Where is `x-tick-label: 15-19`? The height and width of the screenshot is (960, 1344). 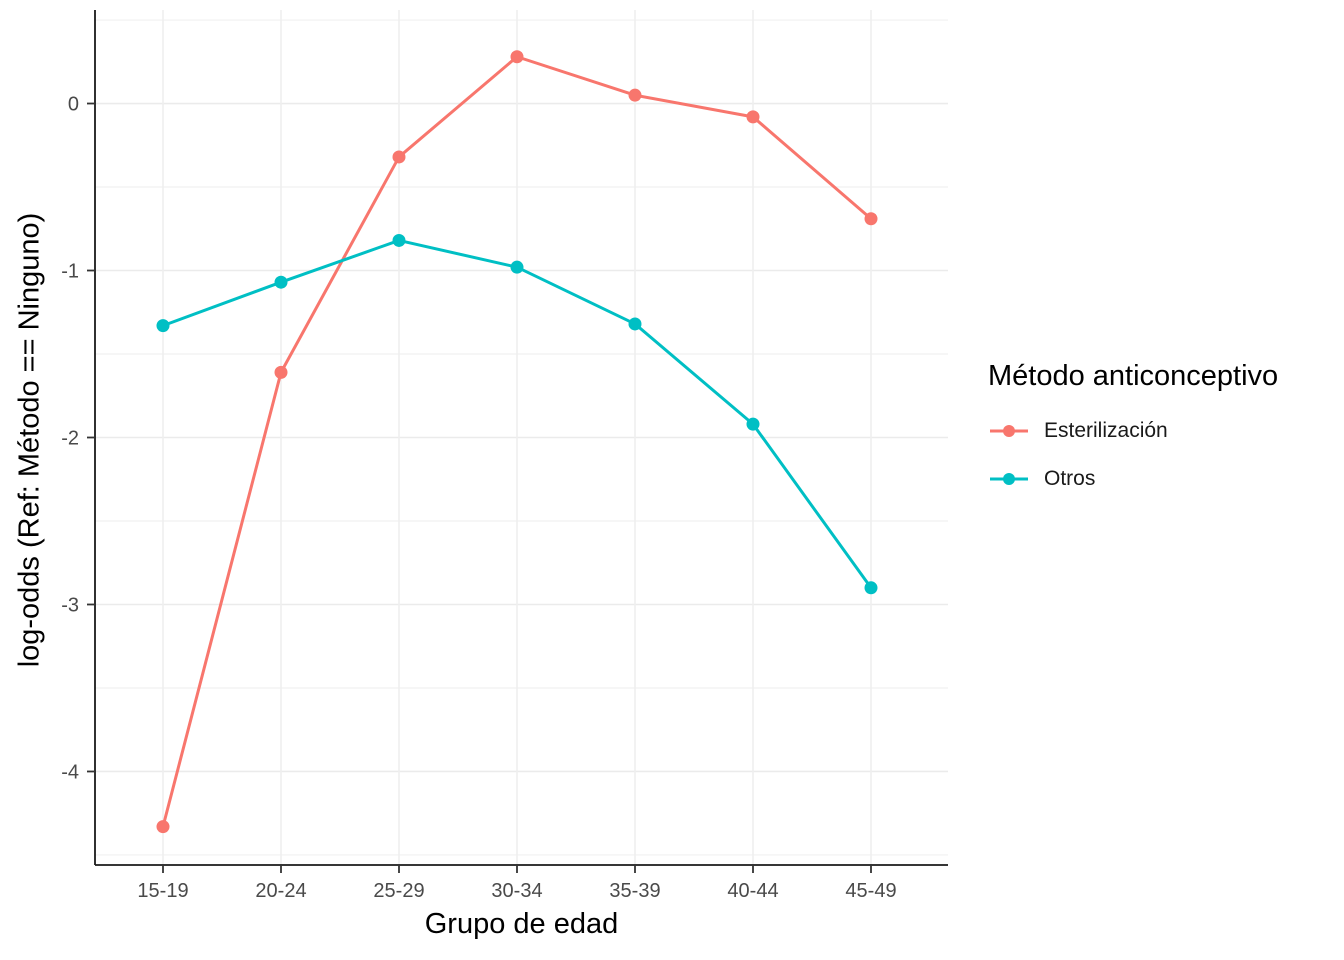
x-tick-label: 15-19 is located at coordinates (162, 891).